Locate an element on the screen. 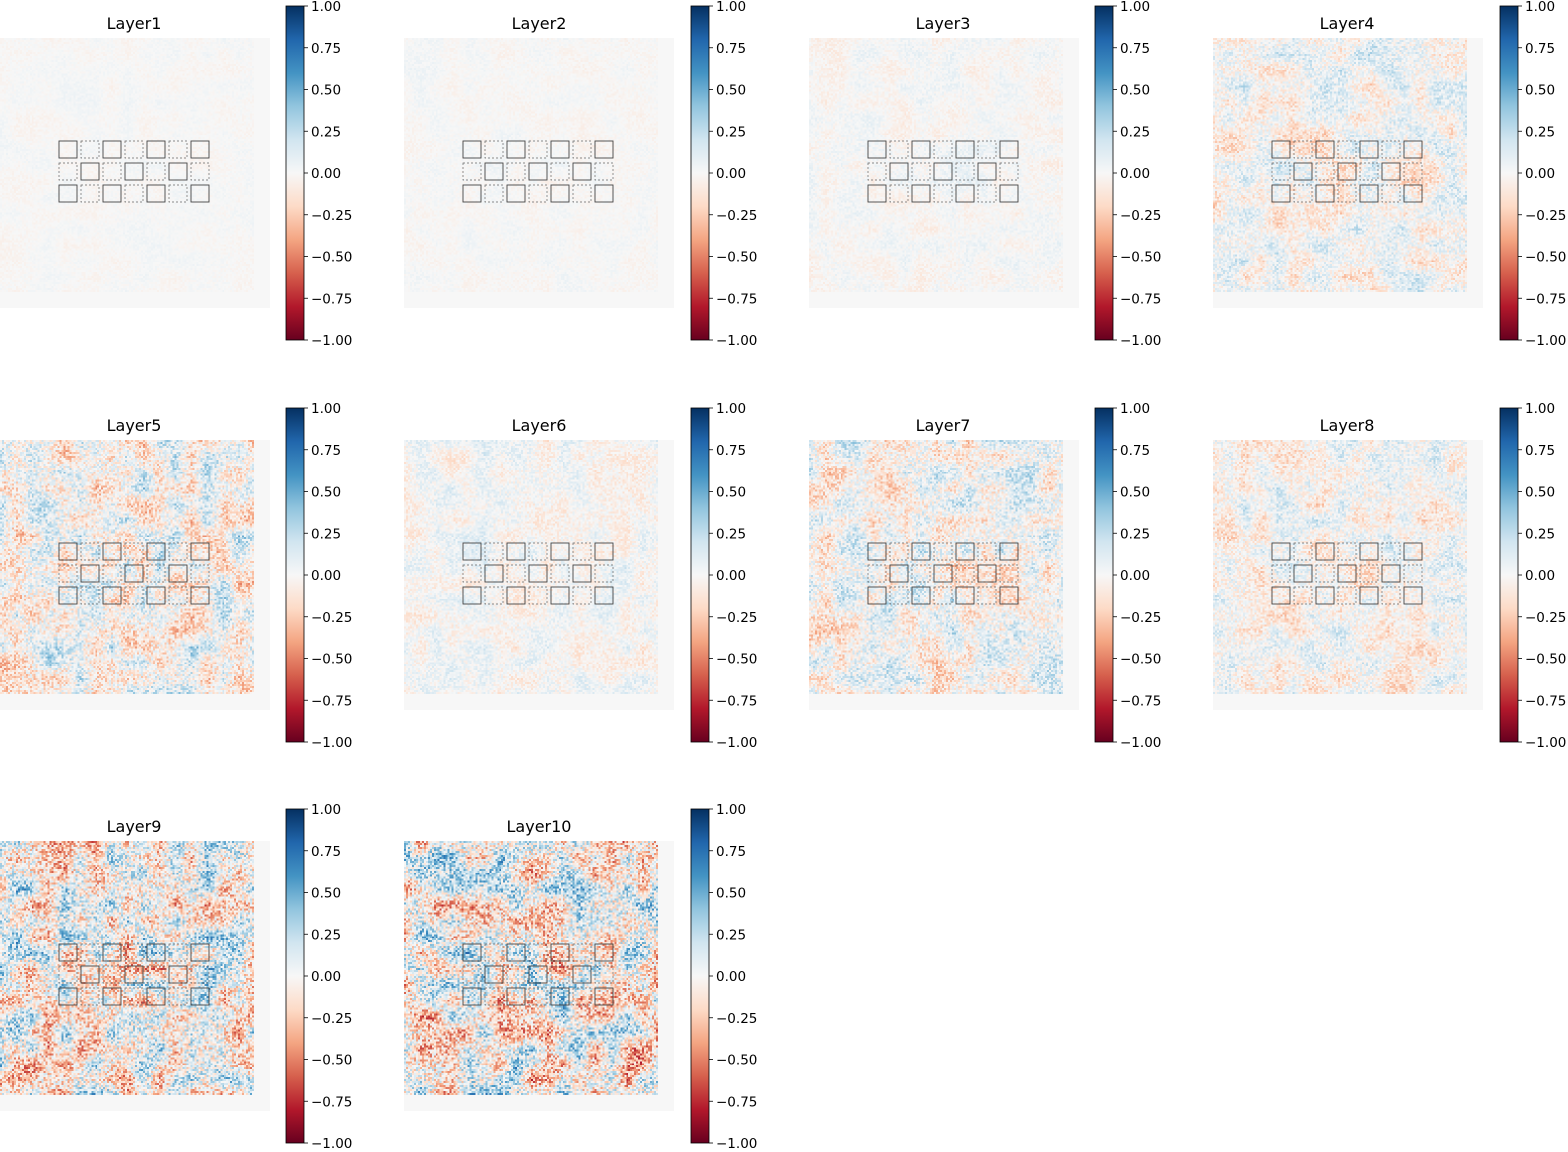 Image resolution: width=1568 pixels, height=1152 pixels. panel-title: Layer6 is located at coordinates (539, 425).